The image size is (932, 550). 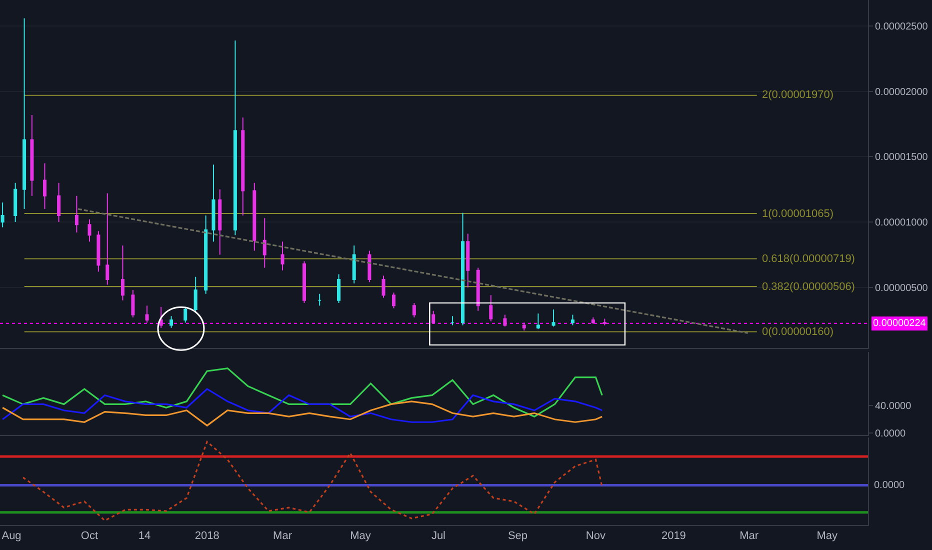 What do you see at coordinates (207, 536) in the screenshot?
I see `x-tick-label: 2018` at bounding box center [207, 536].